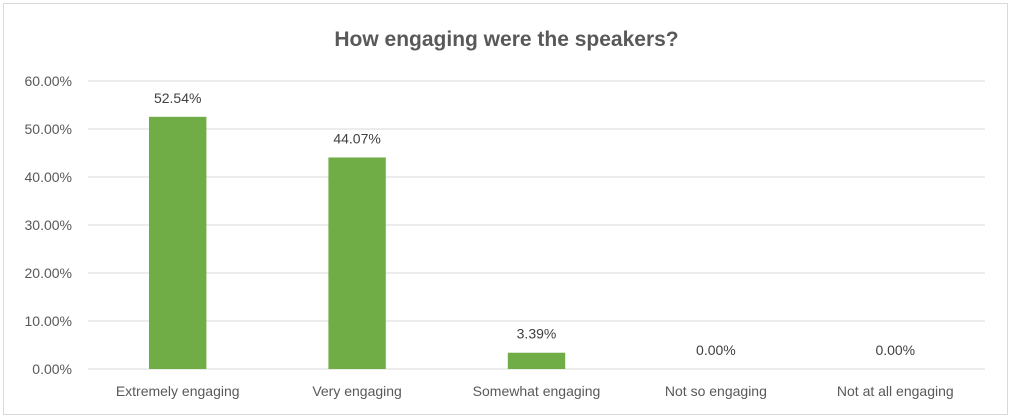 The image size is (1013, 420). What do you see at coordinates (356, 138) in the screenshot?
I see `data-label: 44.07%` at bounding box center [356, 138].